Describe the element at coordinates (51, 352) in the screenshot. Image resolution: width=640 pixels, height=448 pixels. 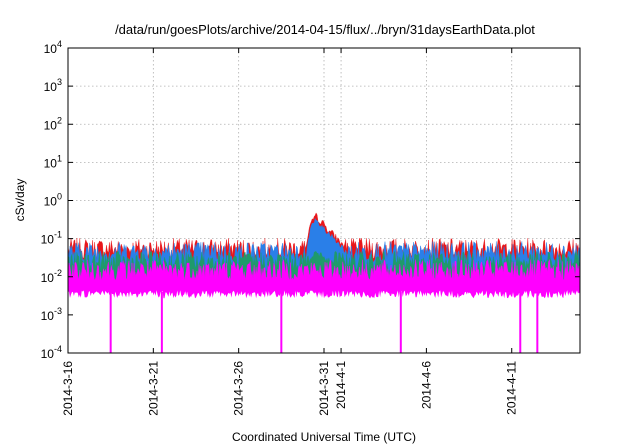
I see `y-tick-label: 10⁻⁴` at that location.